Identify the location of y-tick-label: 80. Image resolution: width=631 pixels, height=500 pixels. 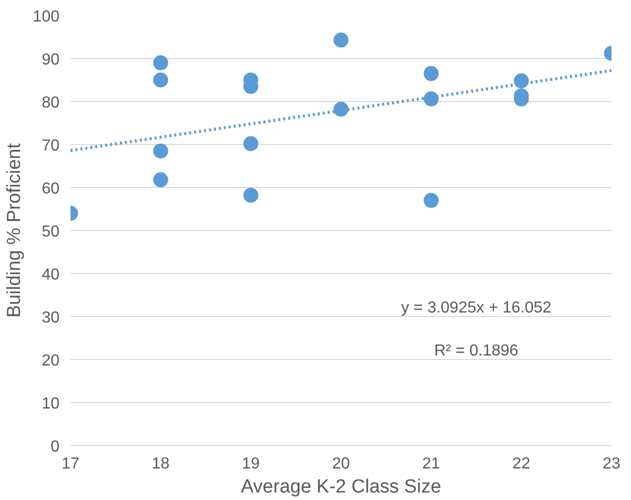
(51, 103).